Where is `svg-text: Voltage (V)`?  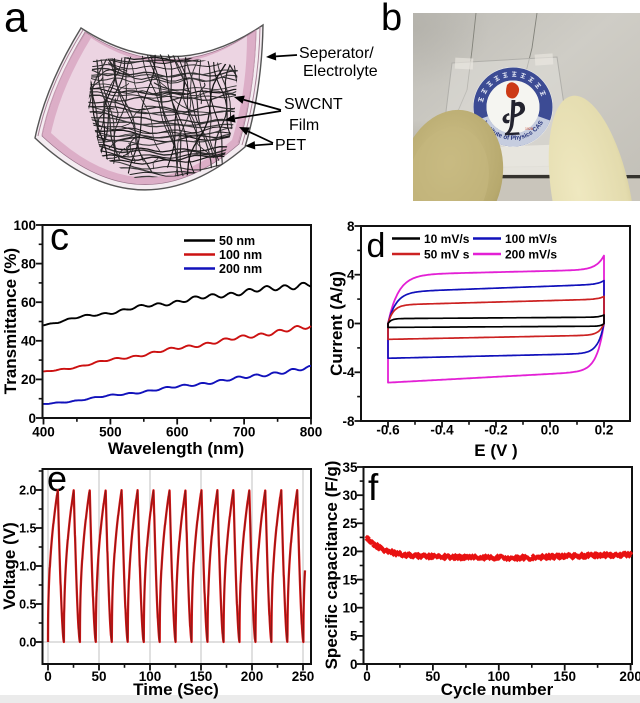
svg-text: Voltage (V) is located at coordinates (9, 566).